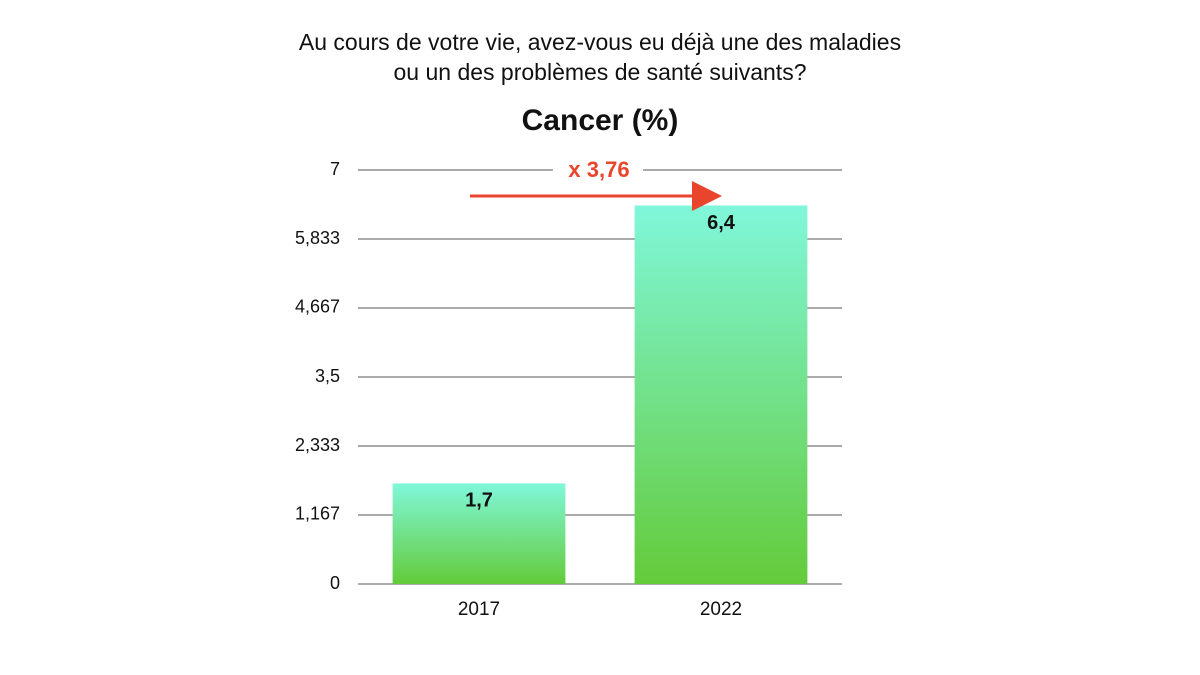 The image size is (1200, 675). I want to click on y-tick-label: 2,333, so click(317, 445).